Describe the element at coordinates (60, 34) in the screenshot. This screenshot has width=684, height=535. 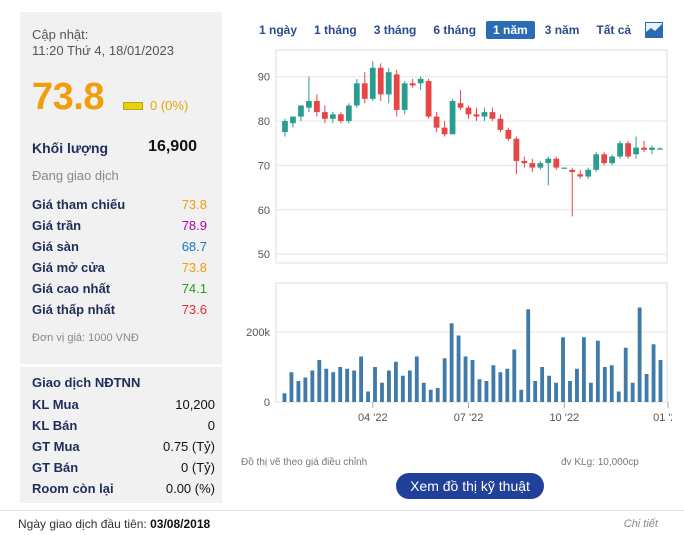
I see `updated-label: Cập nhật:` at that location.